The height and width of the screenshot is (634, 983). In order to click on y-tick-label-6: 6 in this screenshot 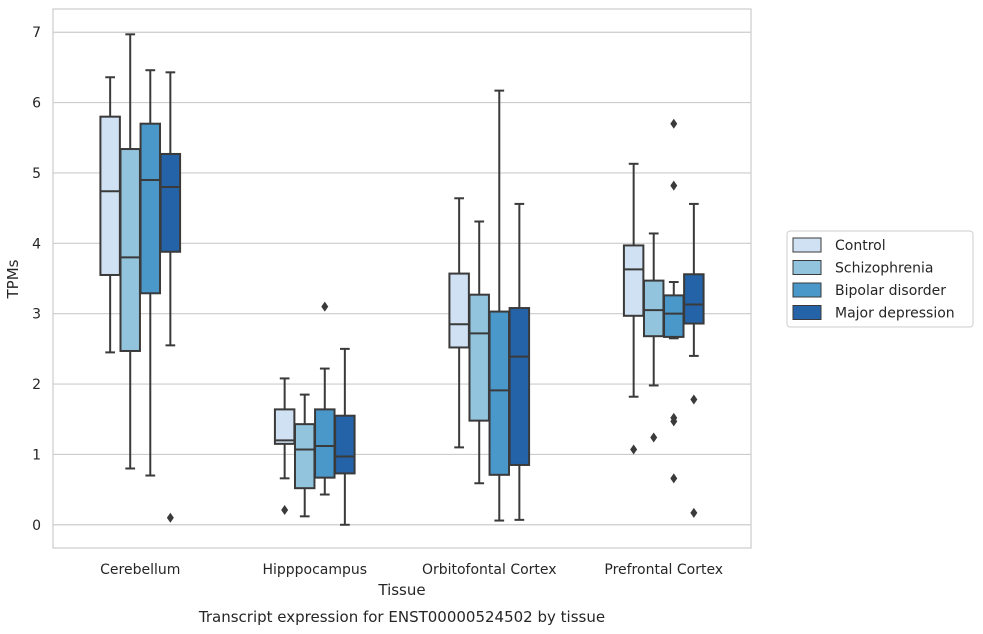, I will do `click(36, 104)`.